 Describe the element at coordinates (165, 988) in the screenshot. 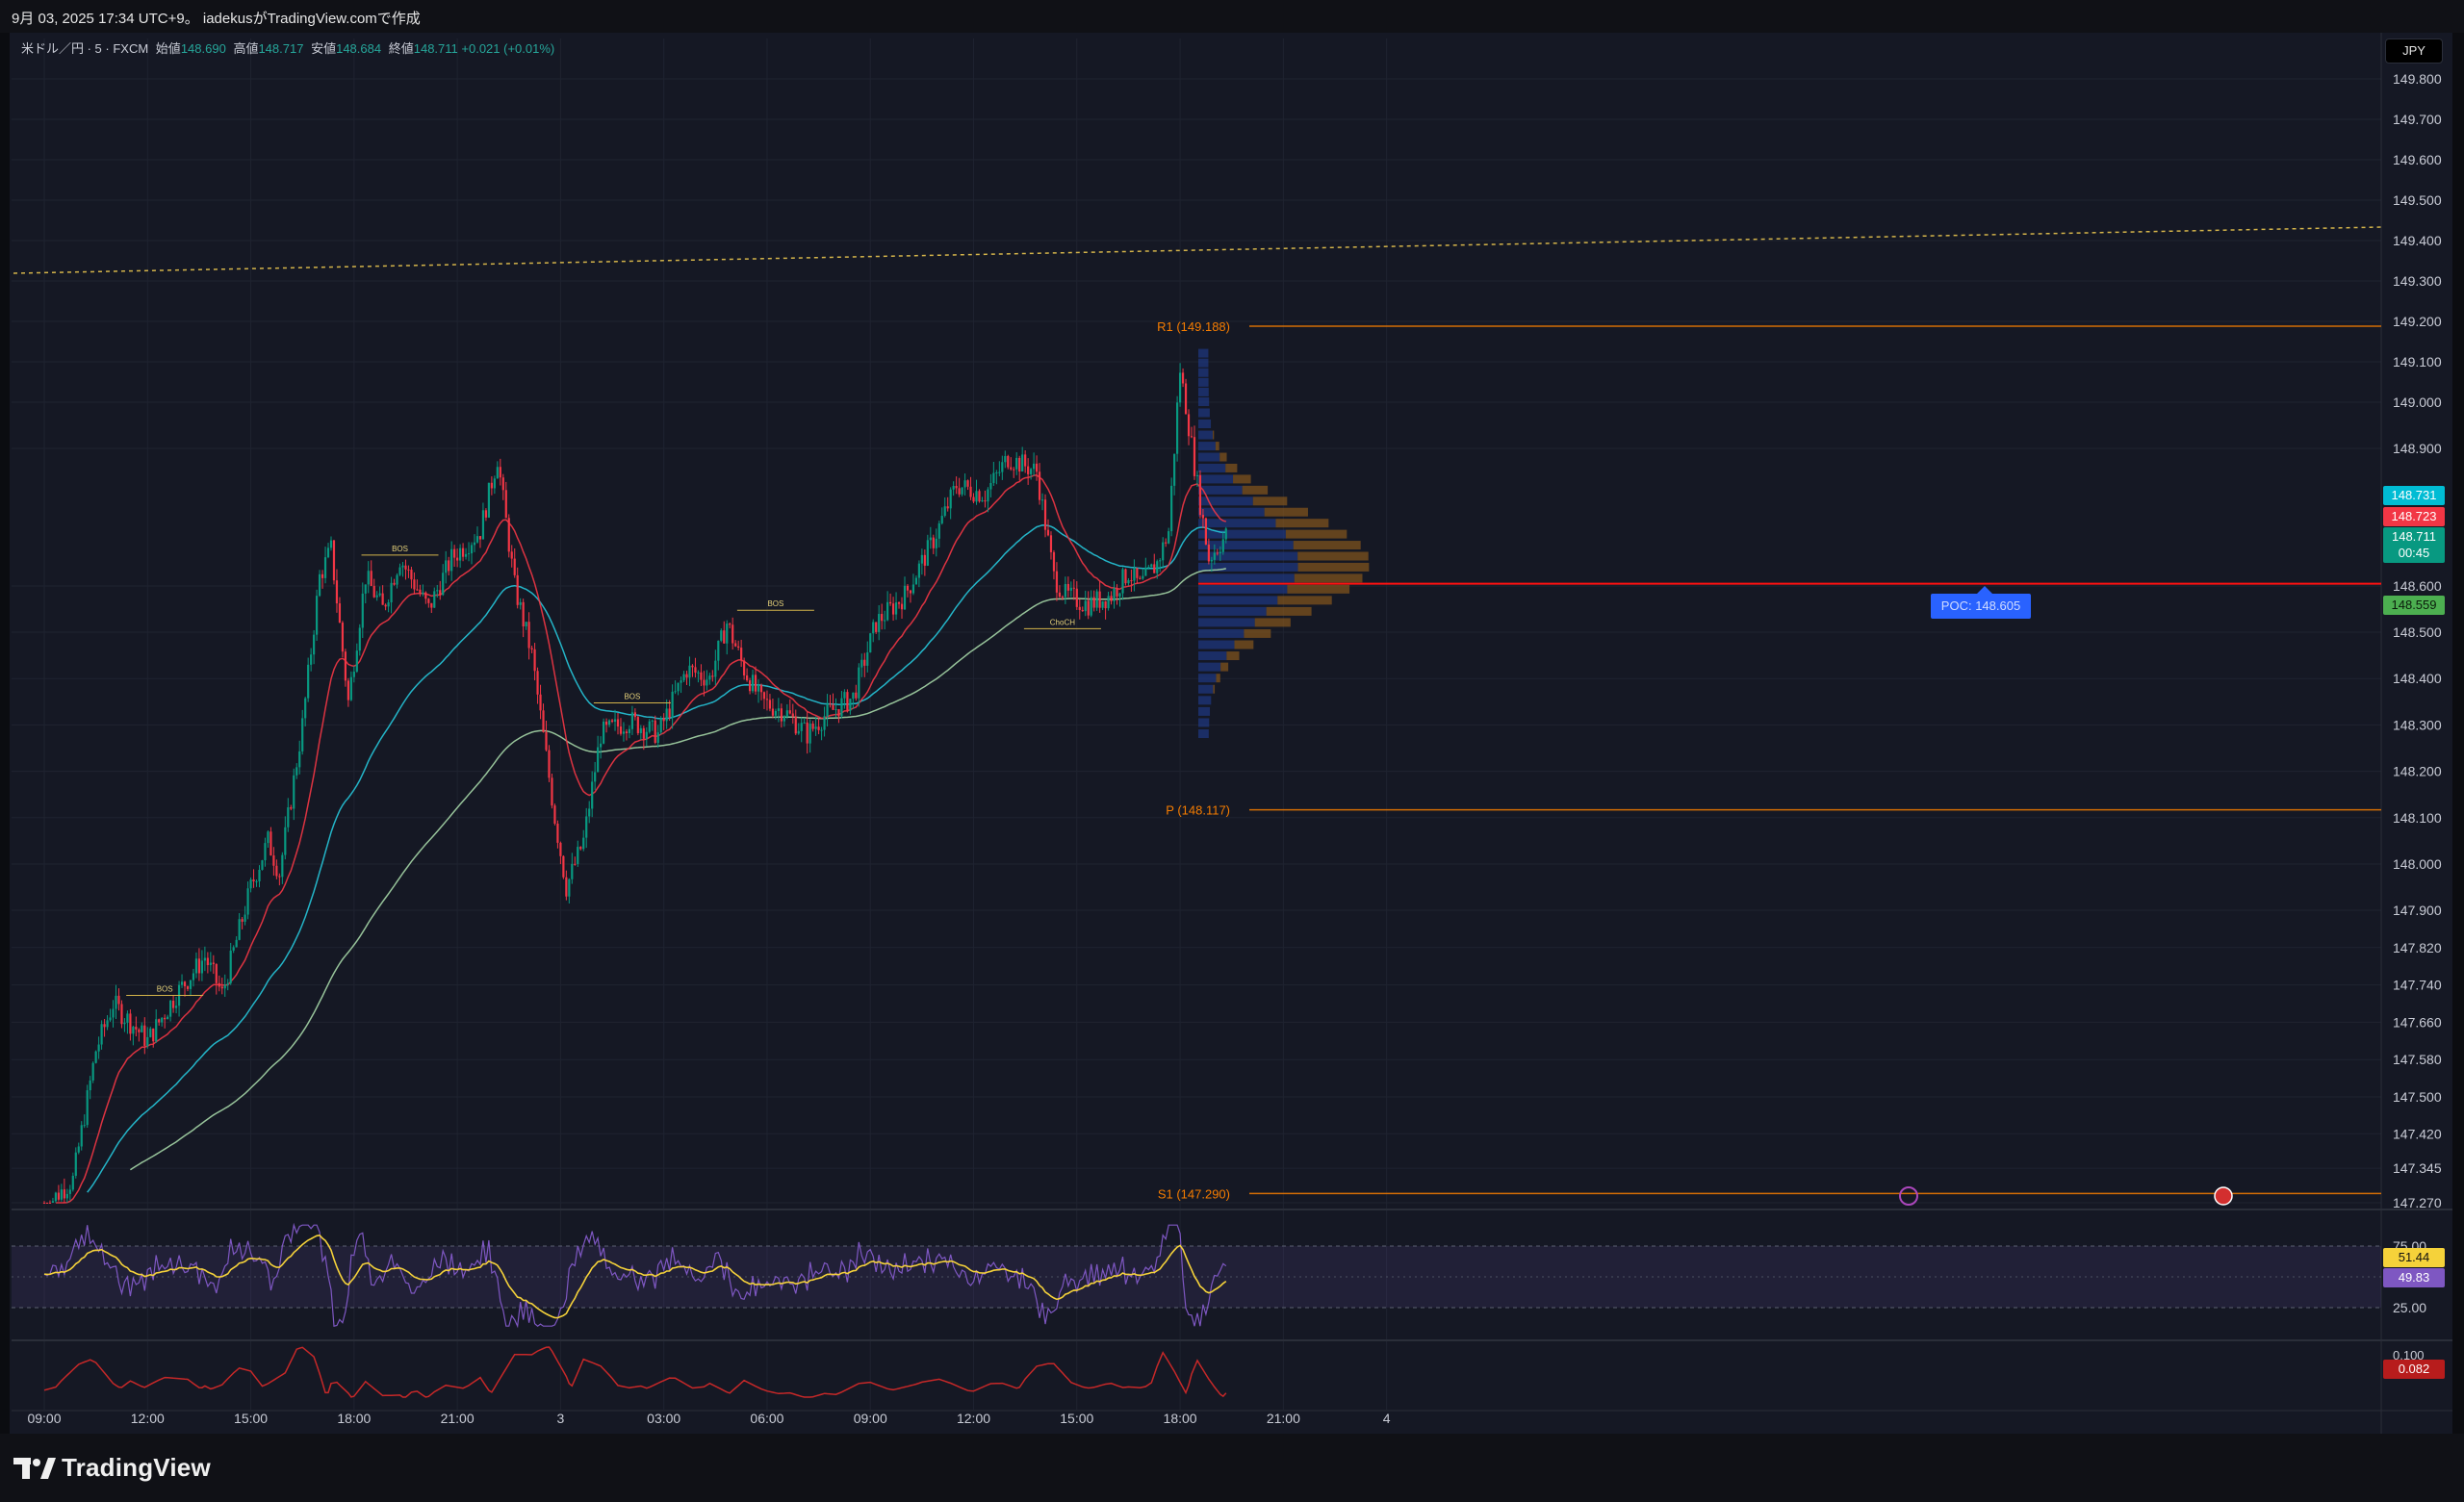

I see `structure-label: BOS` at that location.